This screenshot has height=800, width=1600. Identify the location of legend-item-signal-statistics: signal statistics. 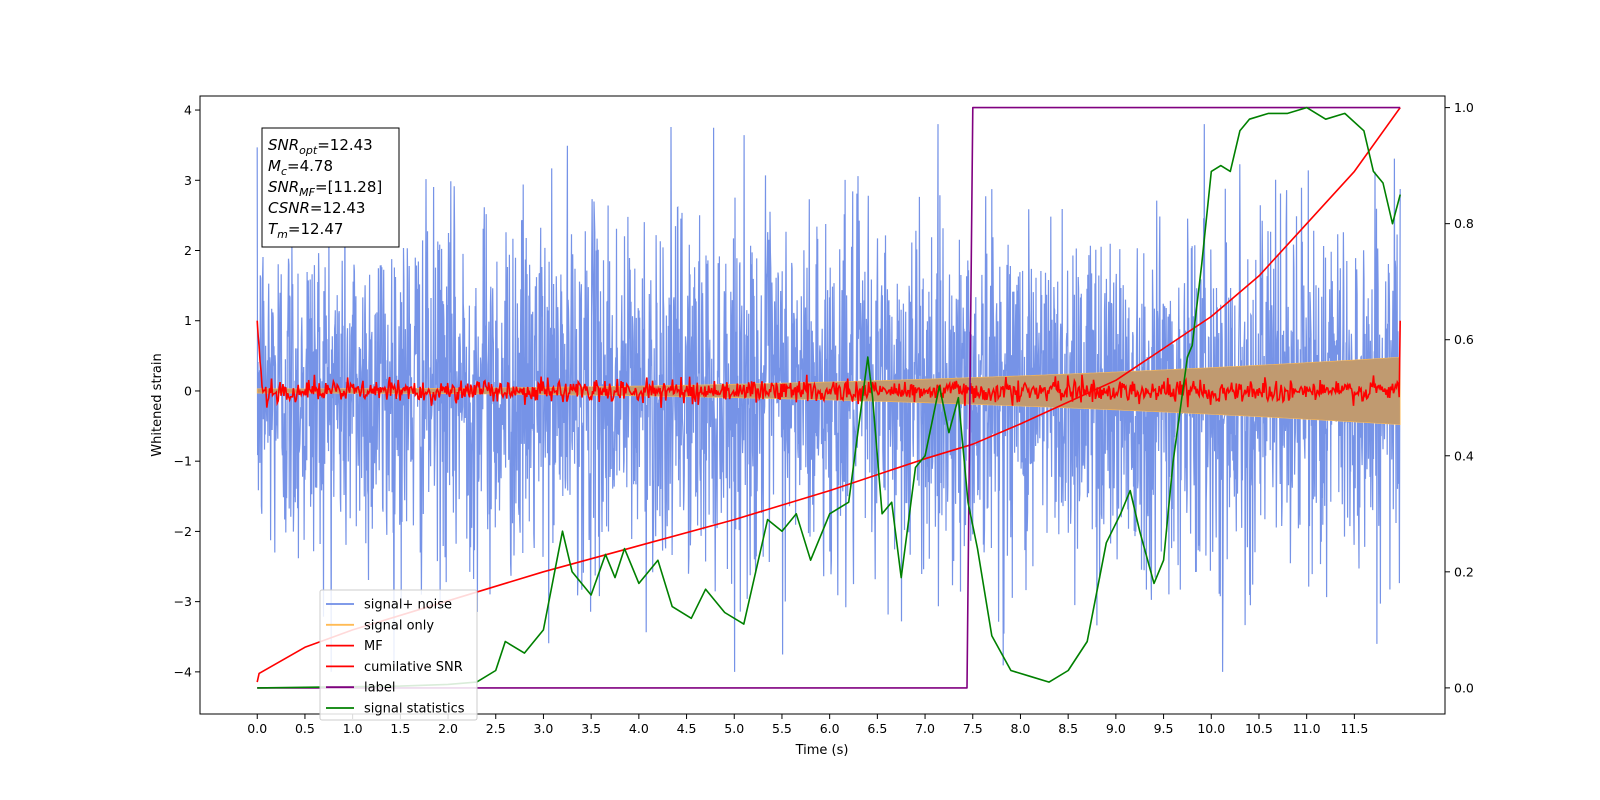
(395, 709).